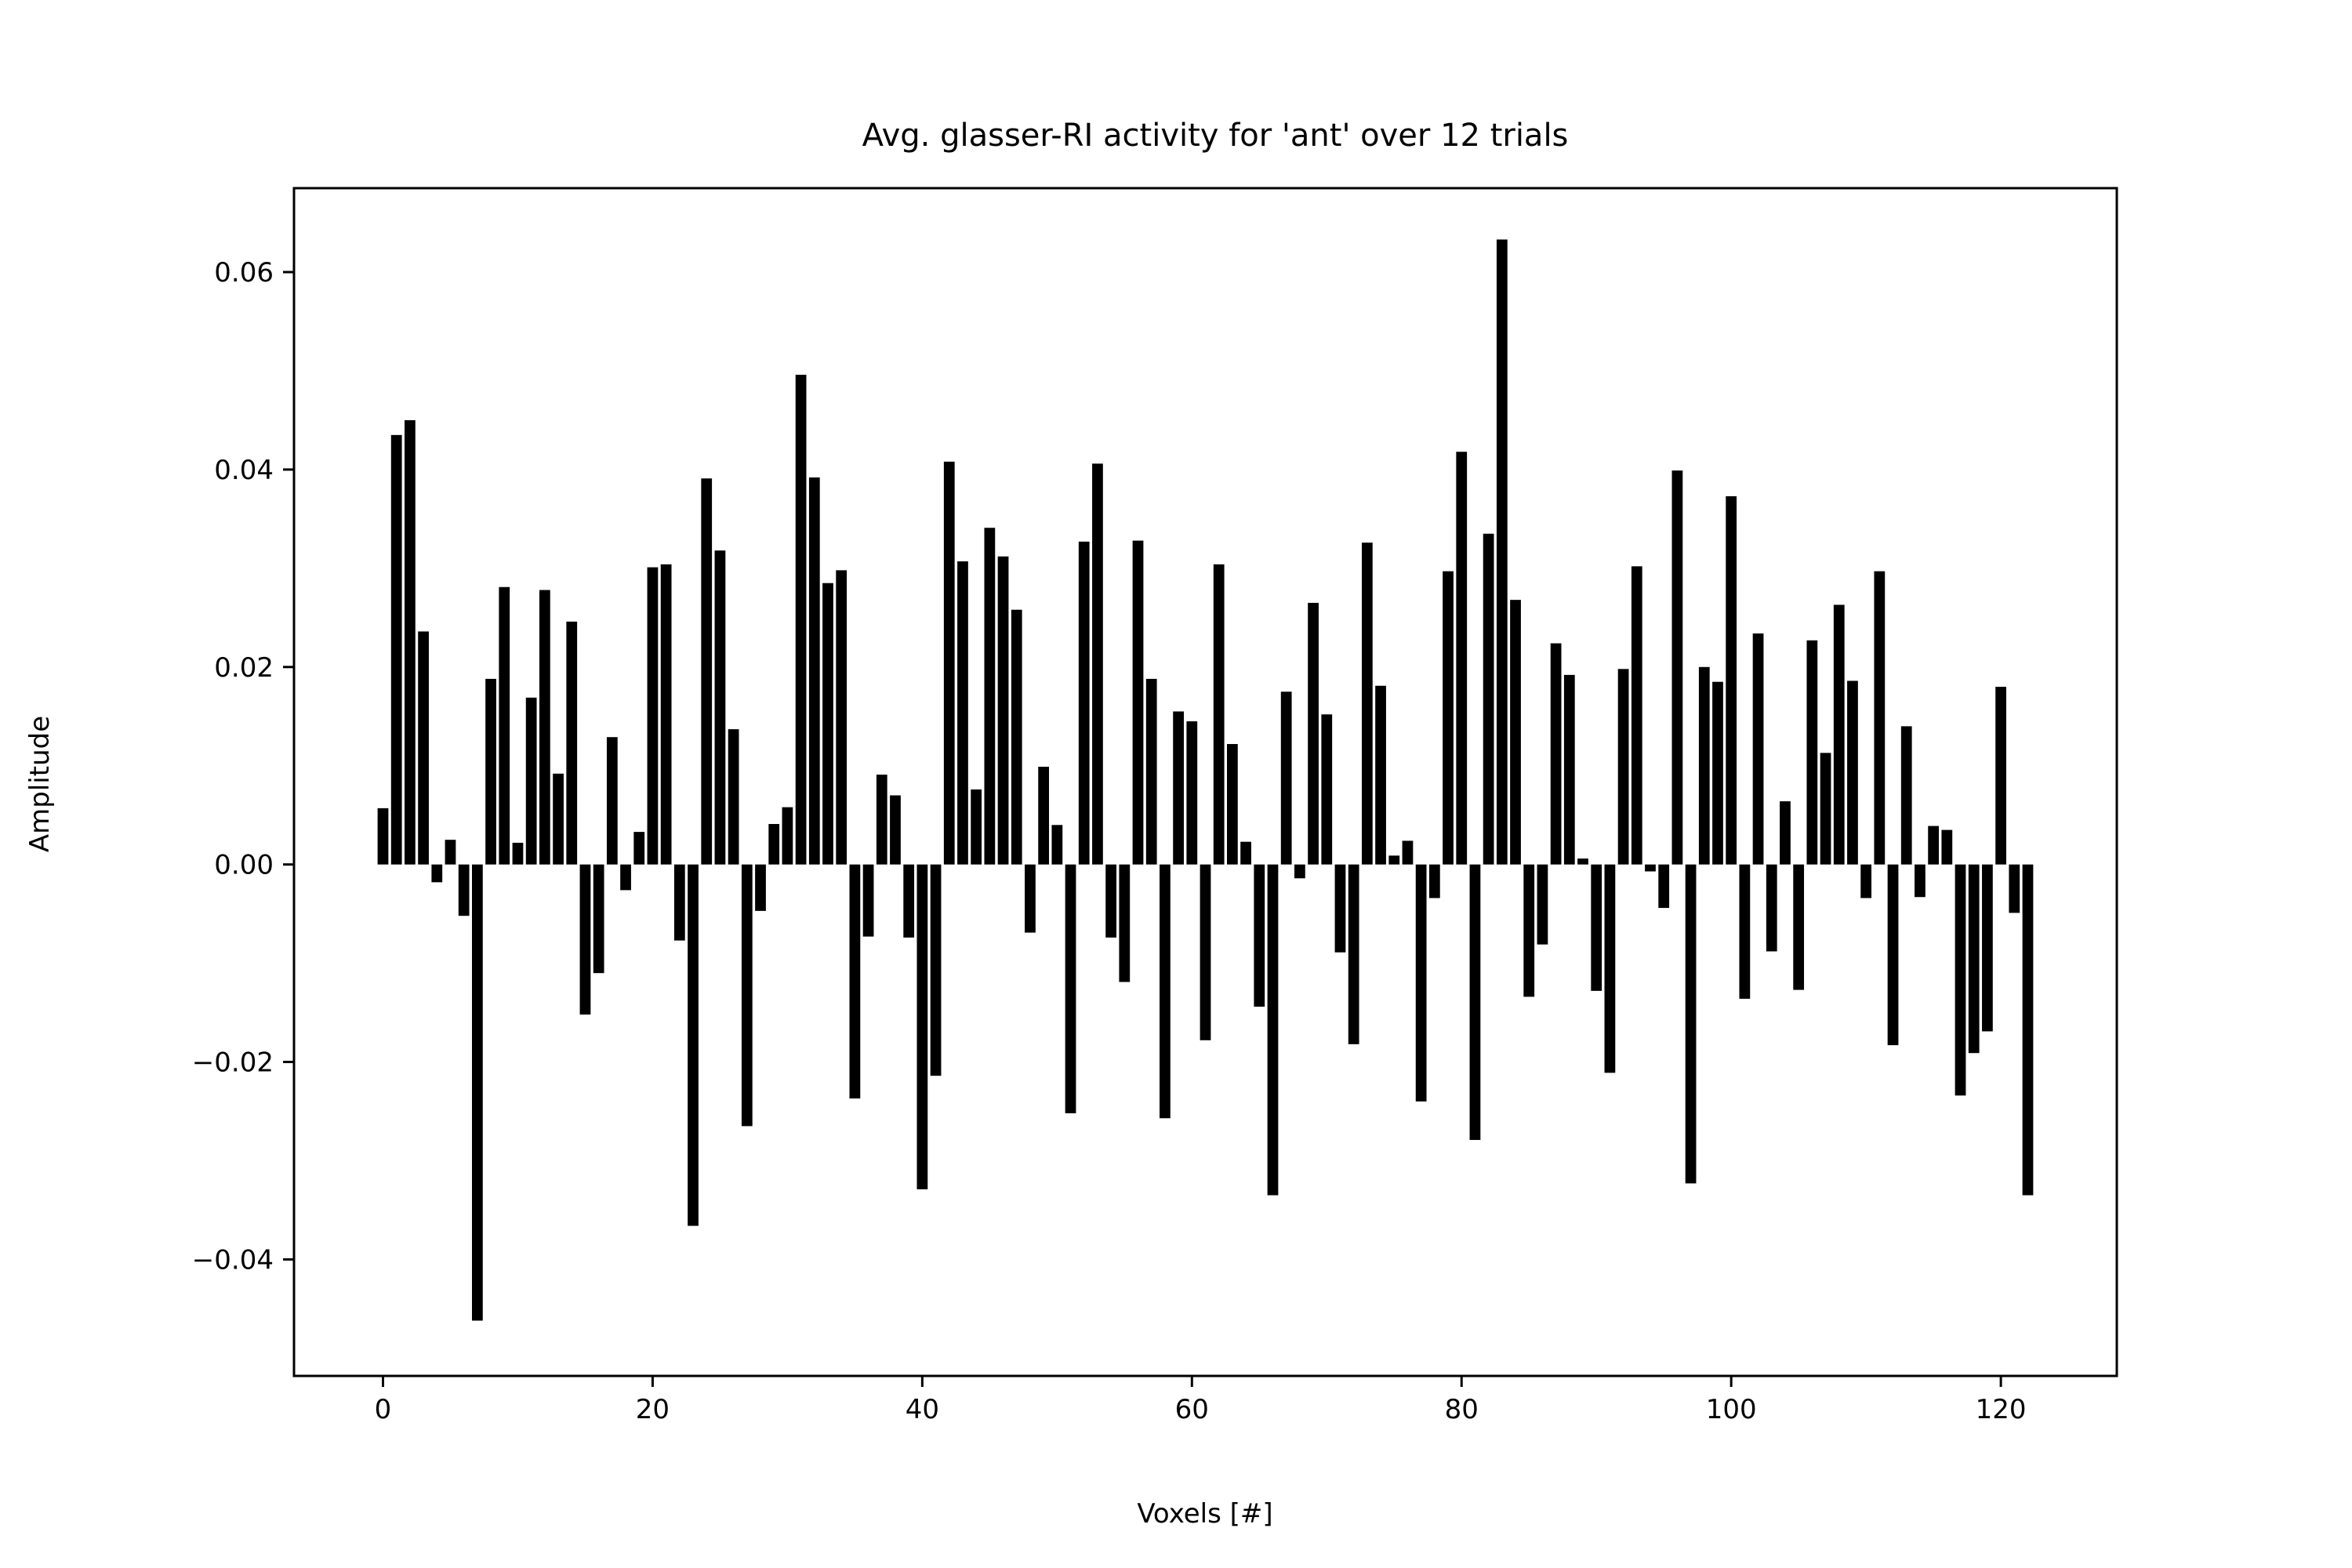  Describe the element at coordinates (1192, 1409) in the screenshot. I see `x-tick-label: 60` at that location.